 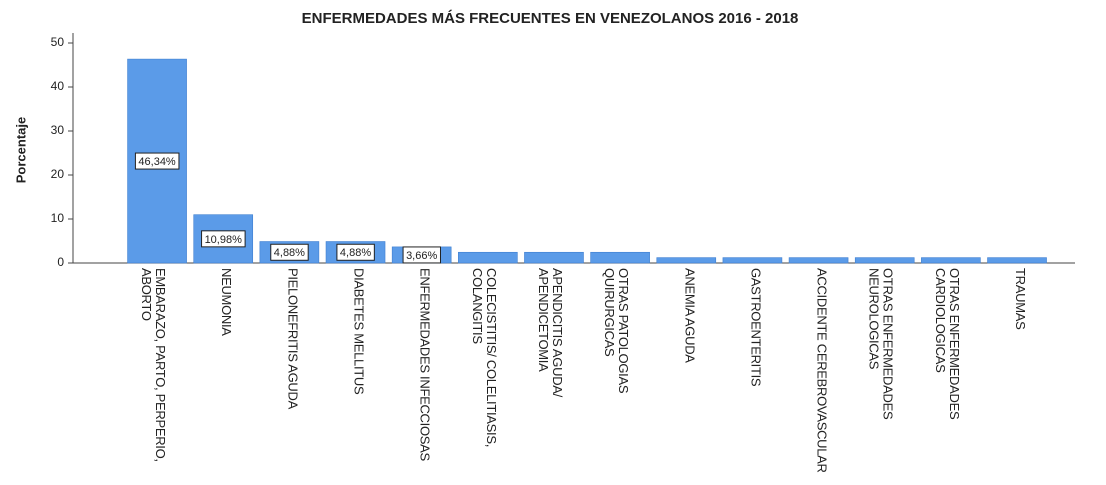 What do you see at coordinates (60, 262) in the screenshot?
I see `y-tick-label: 0` at bounding box center [60, 262].